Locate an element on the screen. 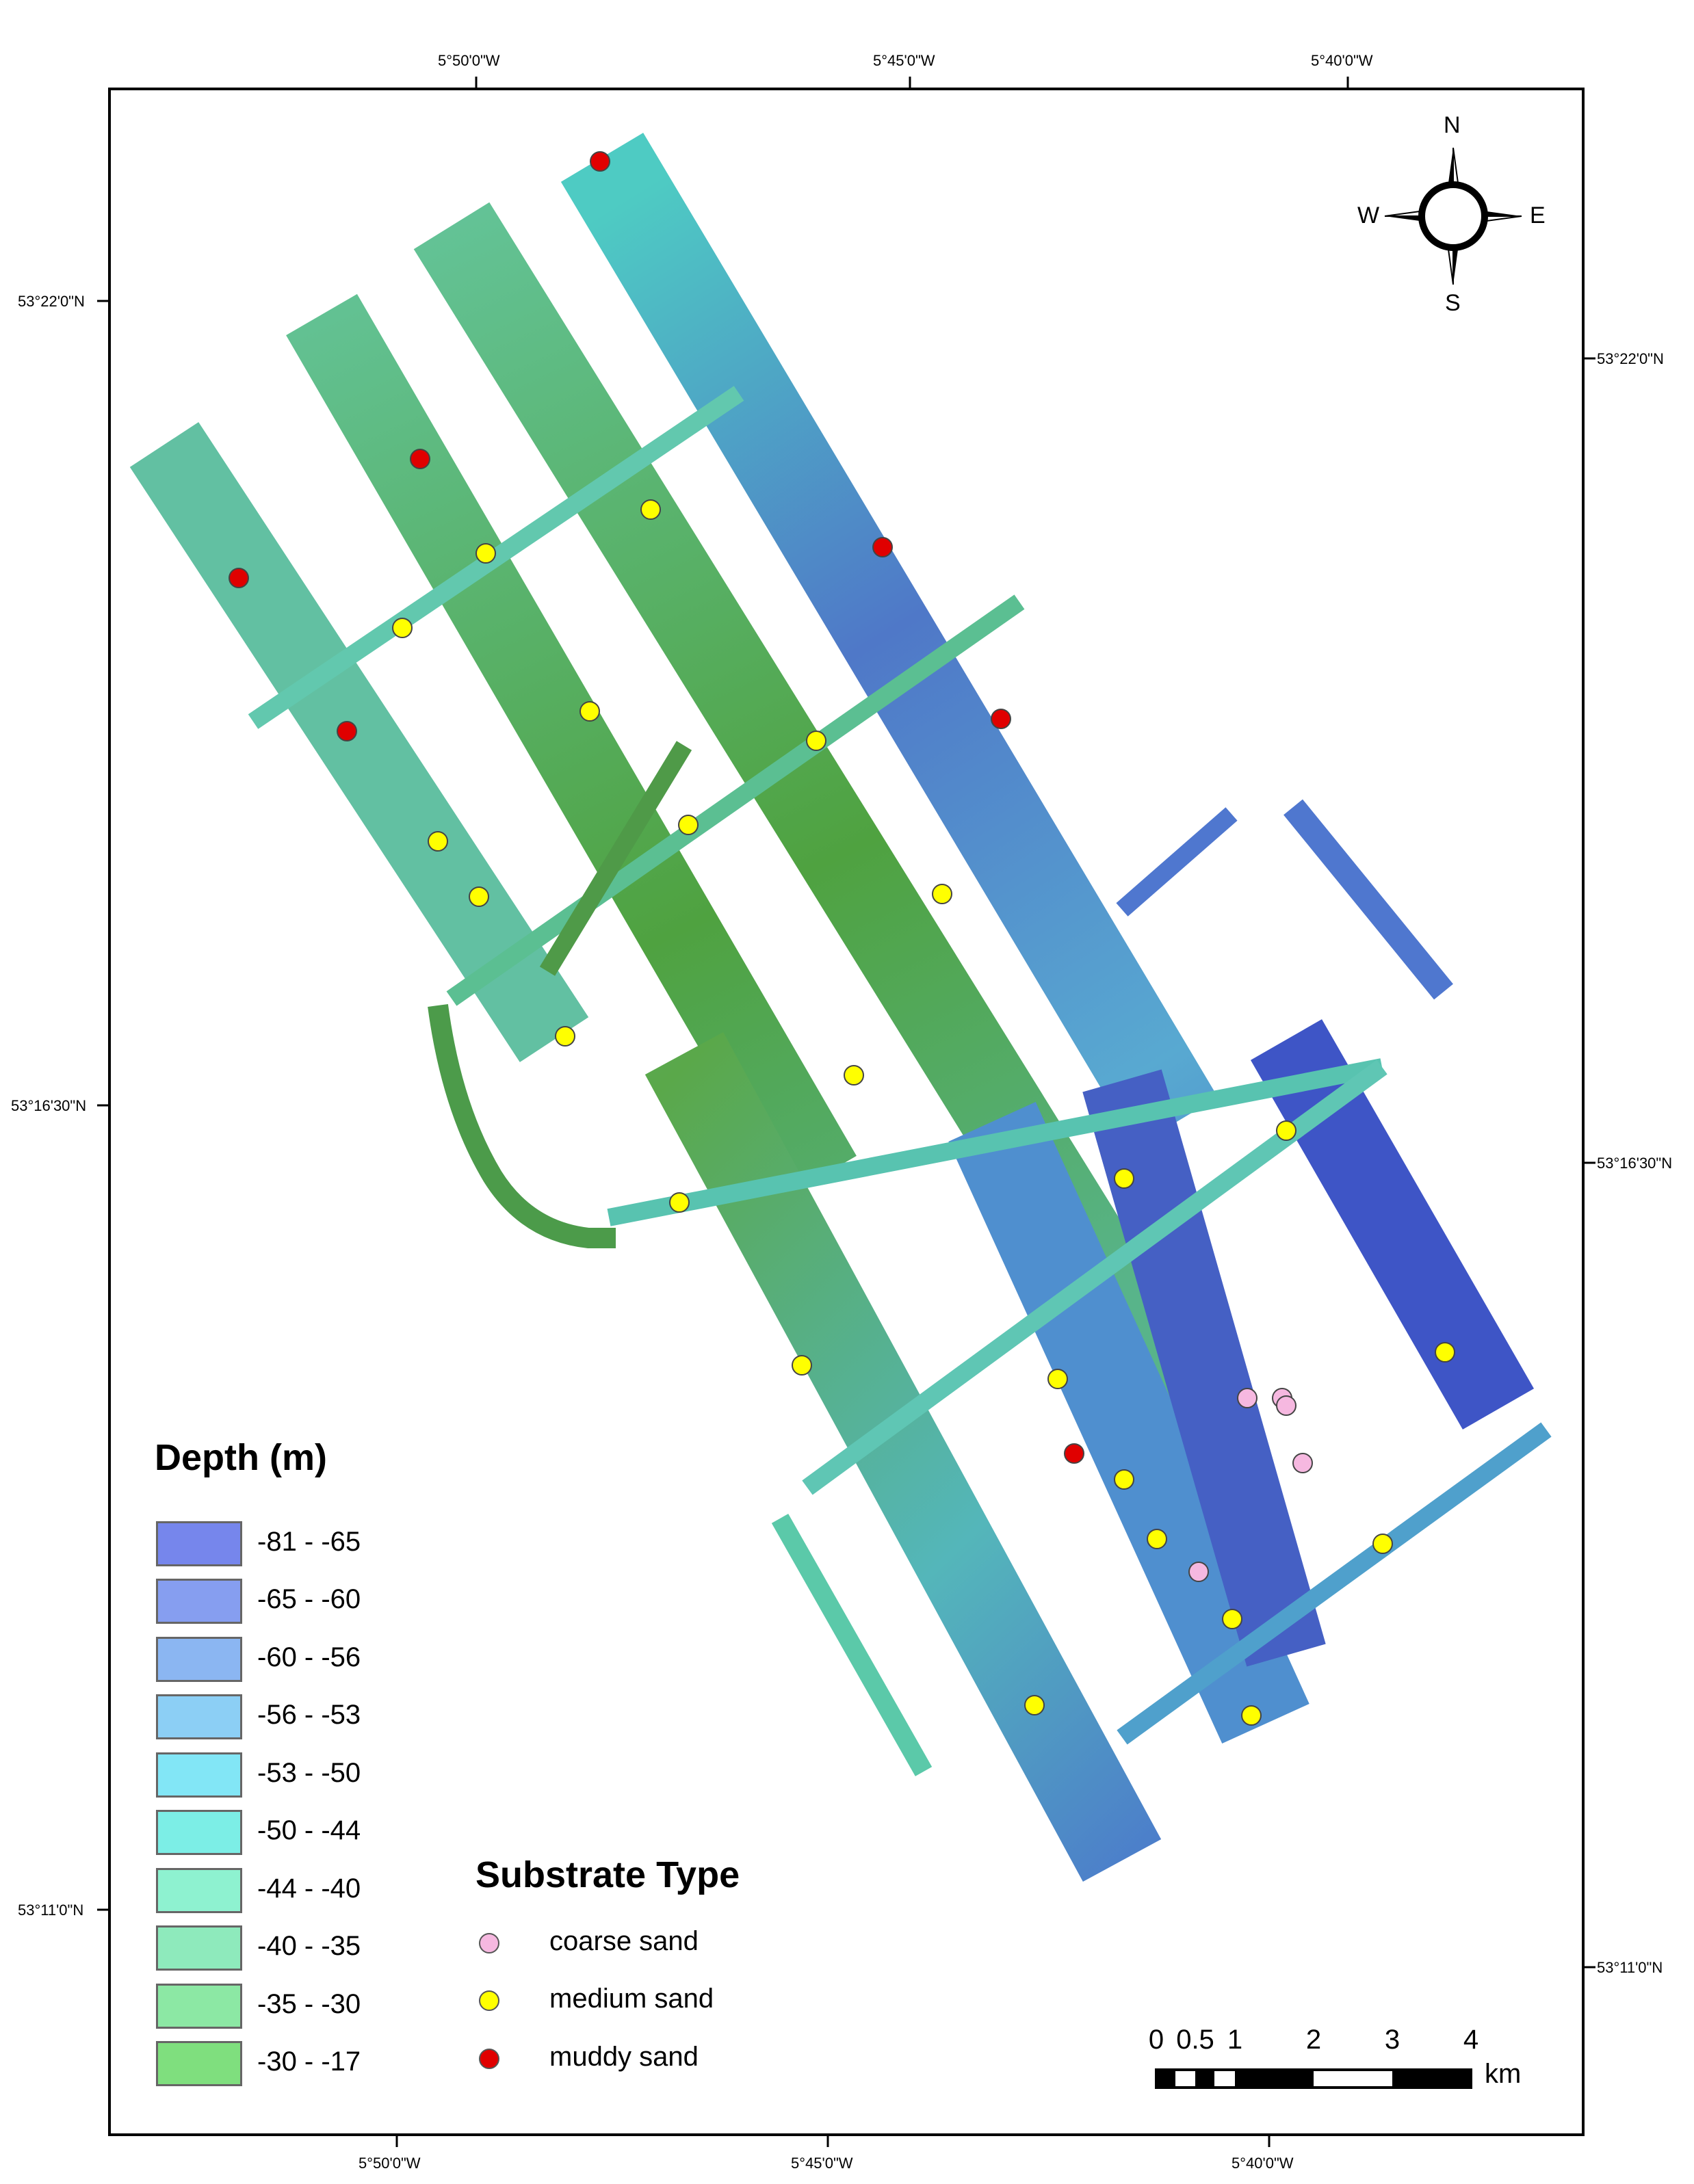 The image size is (1694, 2184). top-lon-label: 5°45'0"W is located at coordinates (904, 60).